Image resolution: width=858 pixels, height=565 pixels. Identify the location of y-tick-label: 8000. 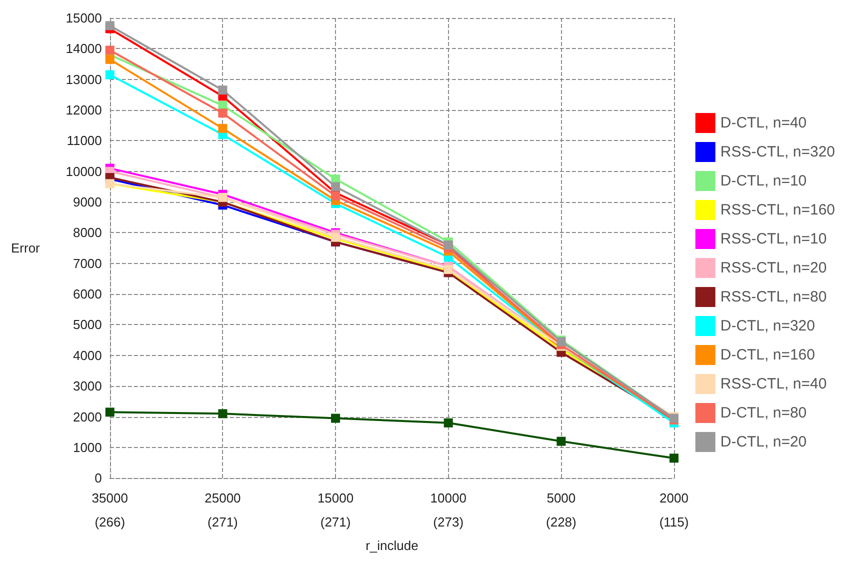
(87, 232).